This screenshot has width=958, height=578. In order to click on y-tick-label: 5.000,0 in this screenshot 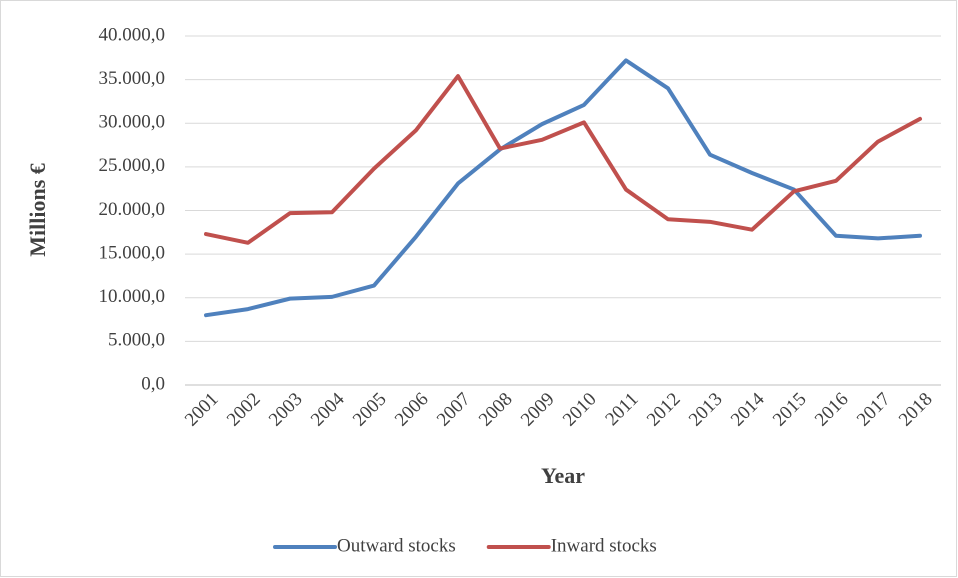, I will do `click(136, 340)`.